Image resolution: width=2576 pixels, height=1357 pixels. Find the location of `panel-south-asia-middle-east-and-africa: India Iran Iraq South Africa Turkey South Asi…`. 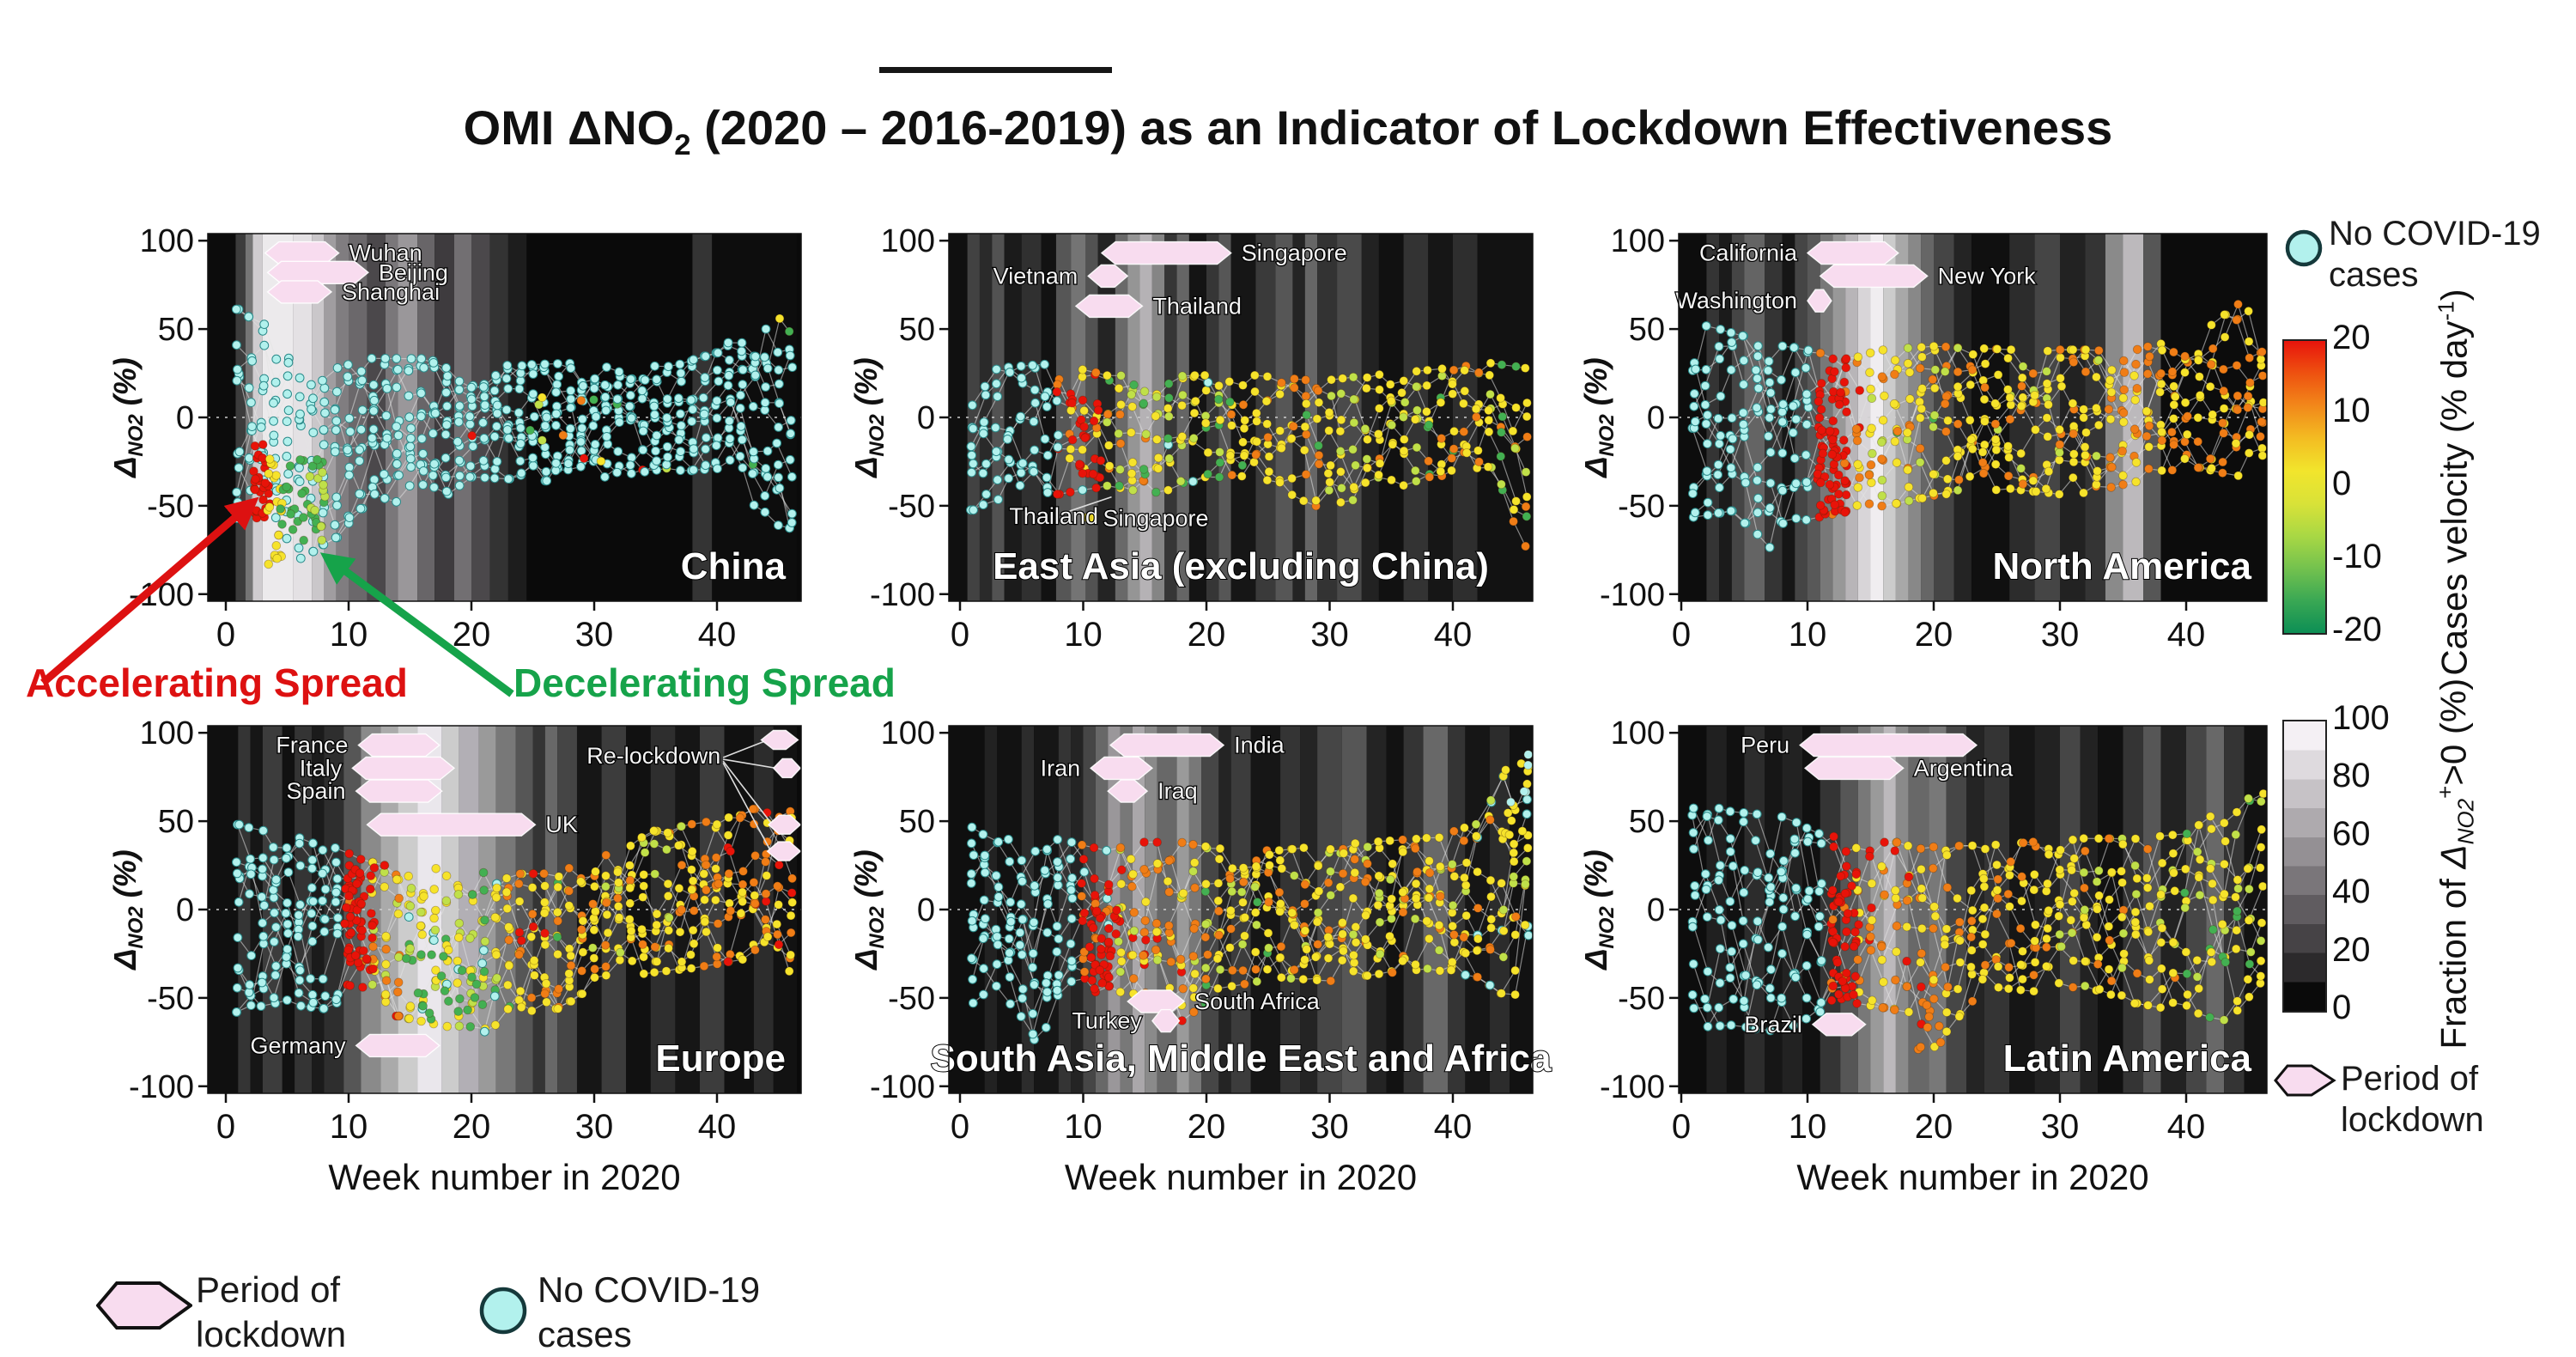

panel-south-asia-middle-east-and-africa: India Iran Iraq South Africa Turkey South Asi… is located at coordinates (1200, 956).